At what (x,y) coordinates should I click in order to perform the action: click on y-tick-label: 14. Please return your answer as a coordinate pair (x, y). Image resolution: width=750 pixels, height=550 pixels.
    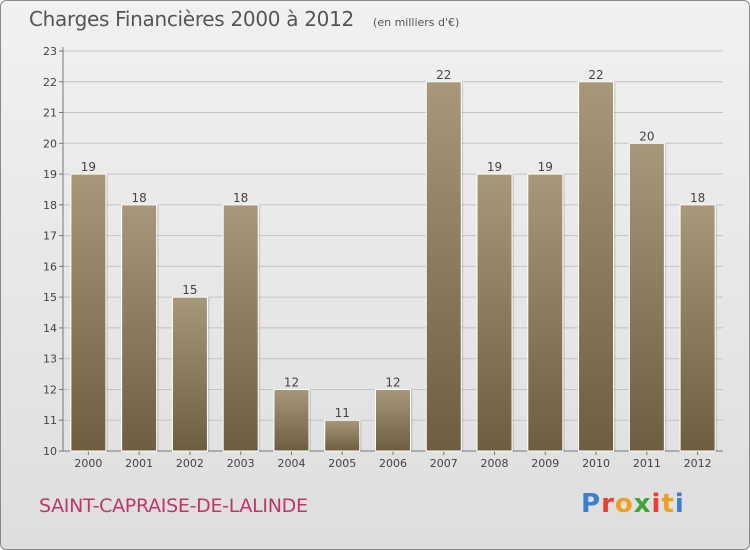
    Looking at the image, I should click on (50, 328).